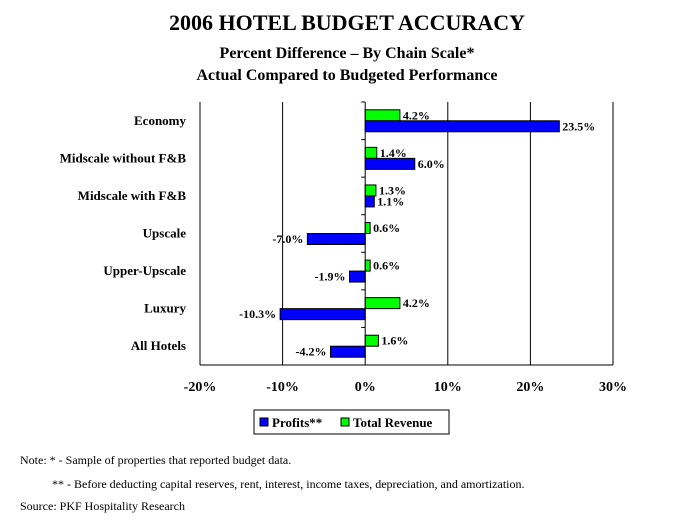  I want to click on data-label-total-revenue: 1.6%, so click(394, 341).